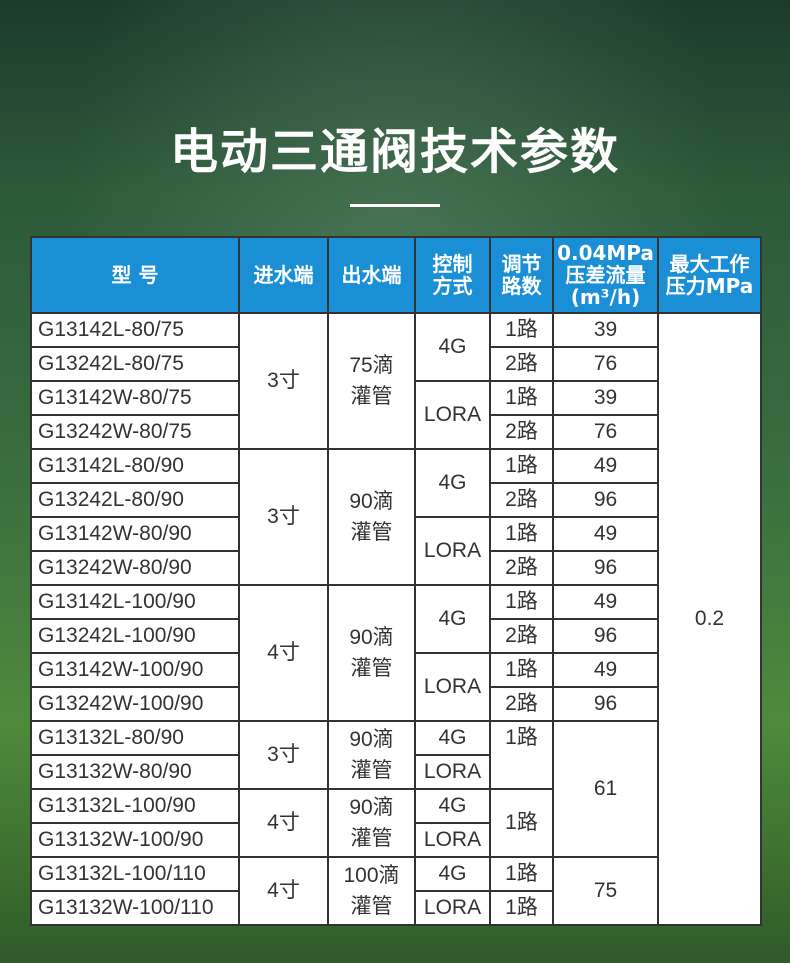 Image resolution: width=790 pixels, height=963 pixels. Describe the element at coordinates (135, 330) in the screenshot. I see `model-cell: G13142L-80/75` at that location.